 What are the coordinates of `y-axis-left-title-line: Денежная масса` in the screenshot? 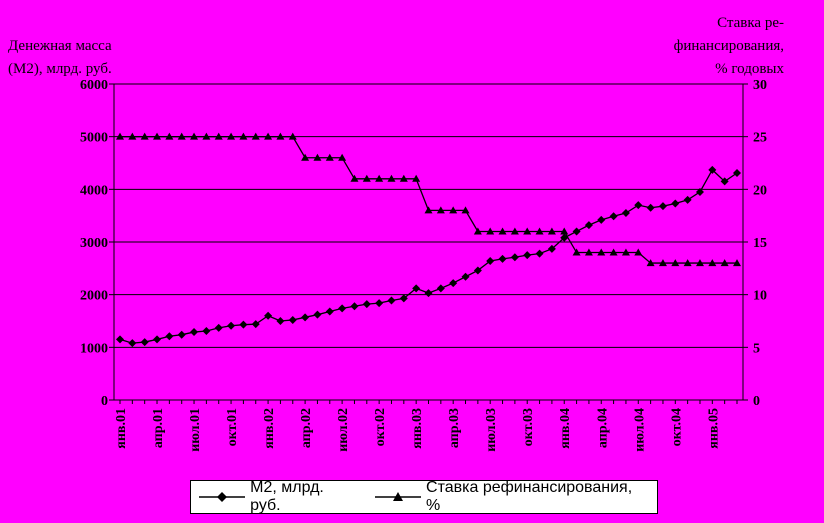 It's located at (60, 46).